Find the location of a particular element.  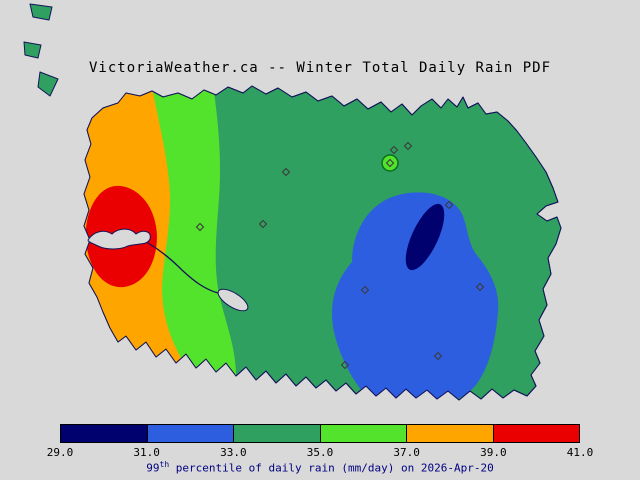

colorbar-segment-29.0-31.0 is located at coordinates (104, 433).